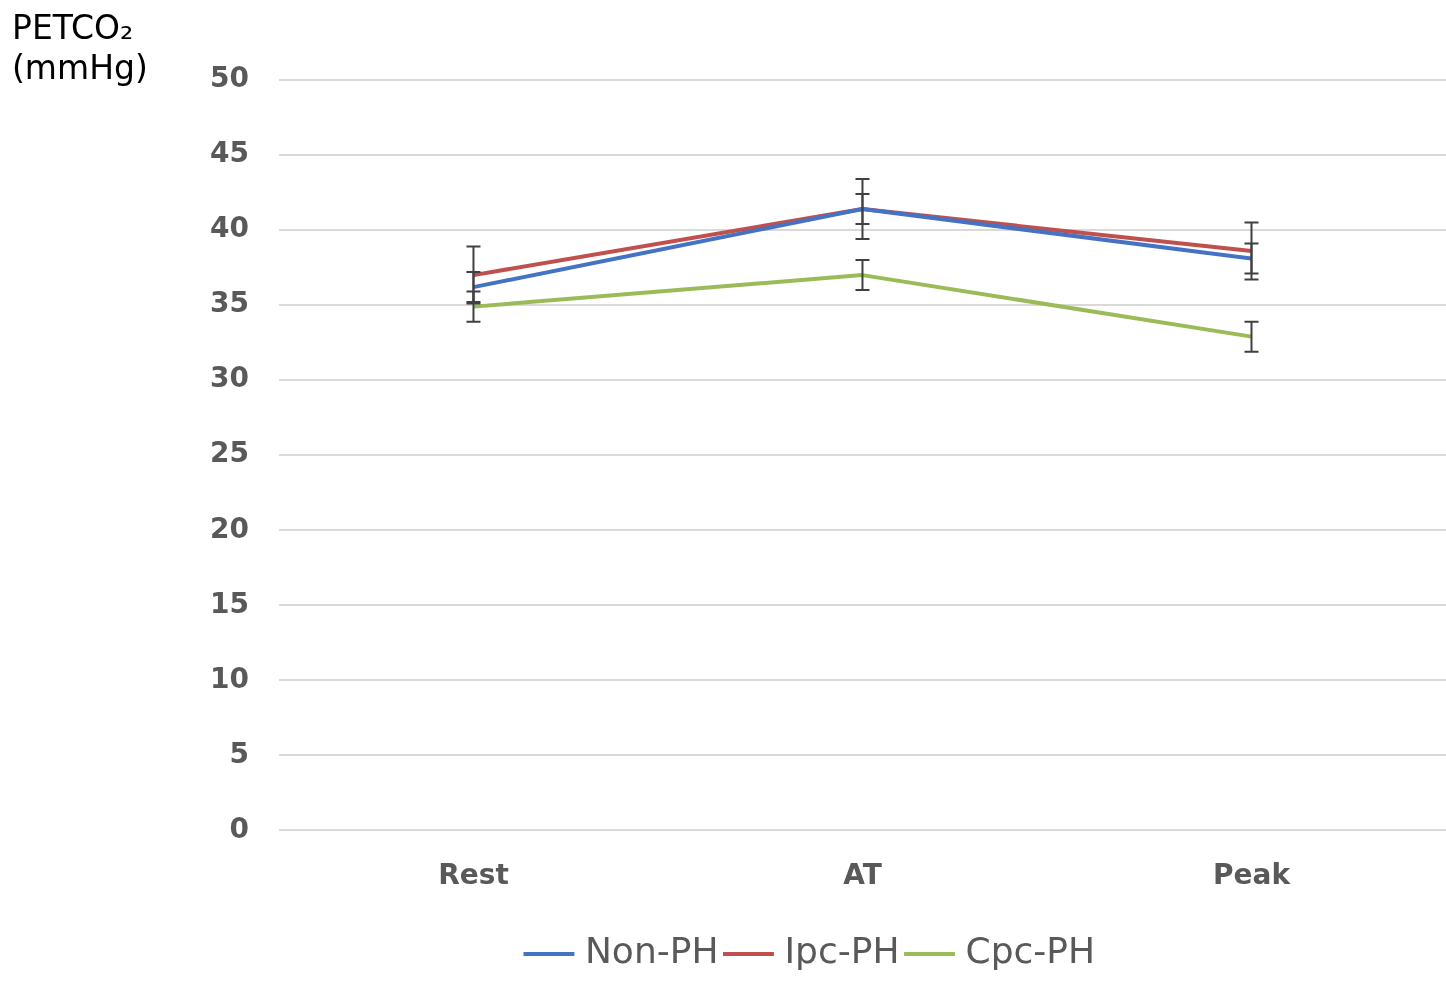 This screenshot has height=982, width=1446. Describe the element at coordinates (842, 951) in the screenshot. I see `legend-label: Ipc-PH` at that location.